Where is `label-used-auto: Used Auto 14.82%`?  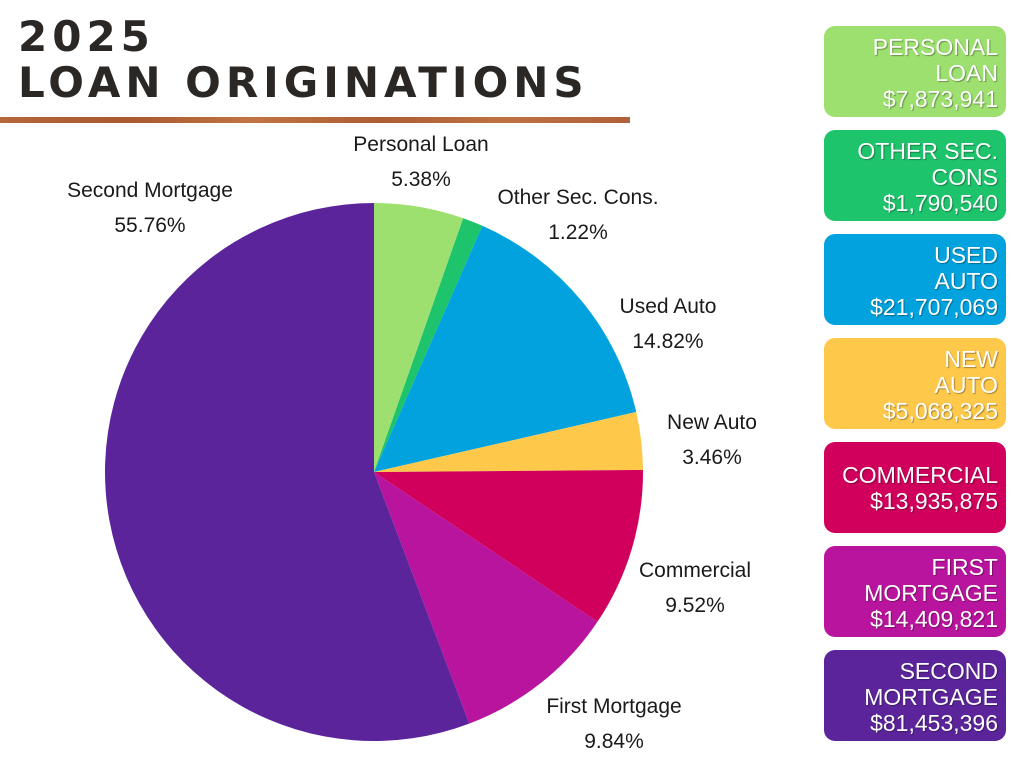 label-used-auto: Used Auto 14.82% is located at coordinates (668, 324).